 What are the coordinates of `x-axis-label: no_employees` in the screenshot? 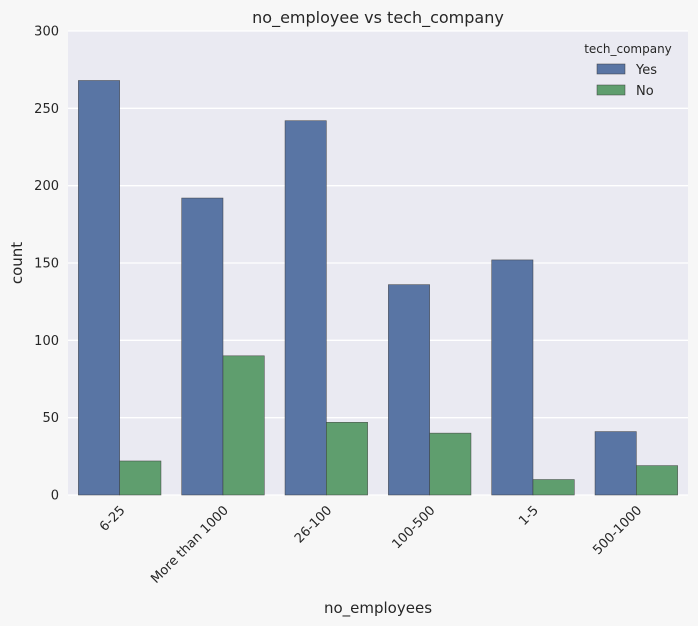 It's located at (378, 608).